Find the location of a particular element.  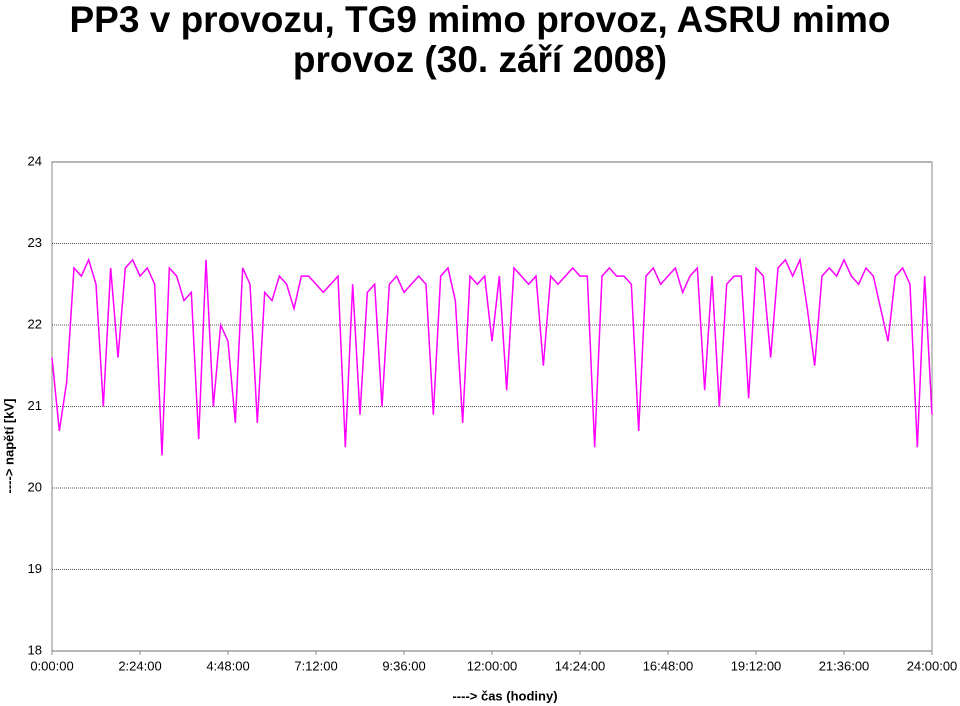

y-tick-label: 24 is located at coordinates (35, 160).